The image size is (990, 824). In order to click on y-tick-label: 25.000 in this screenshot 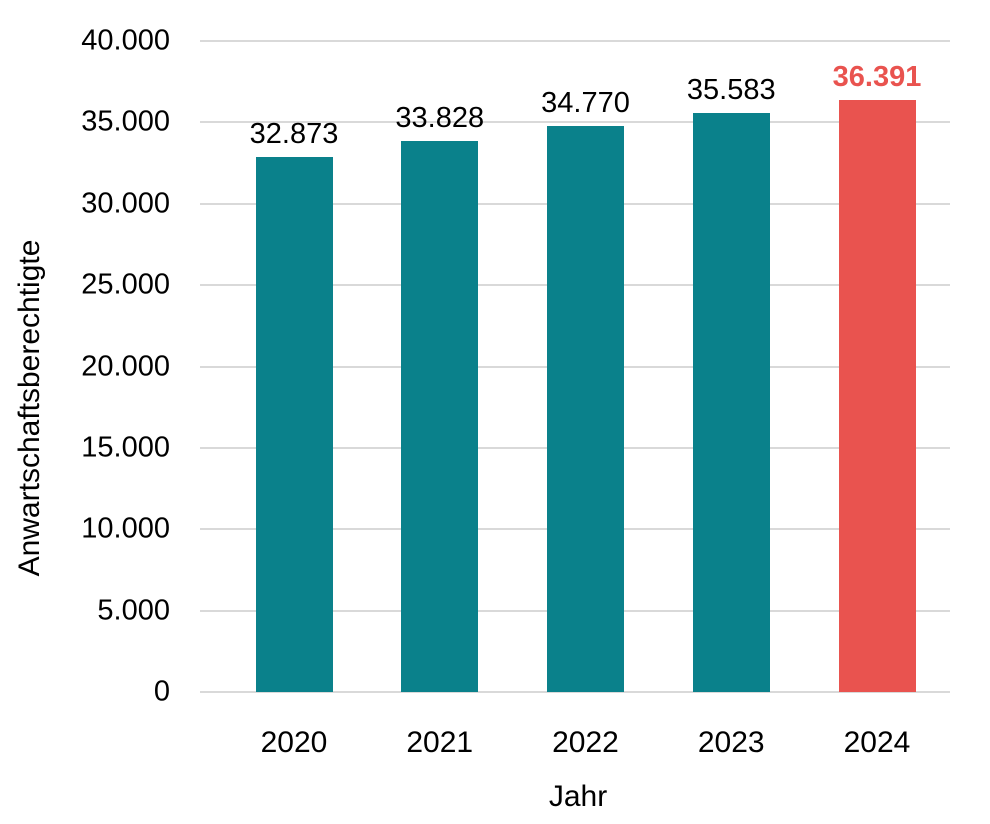, I will do `click(125, 284)`.